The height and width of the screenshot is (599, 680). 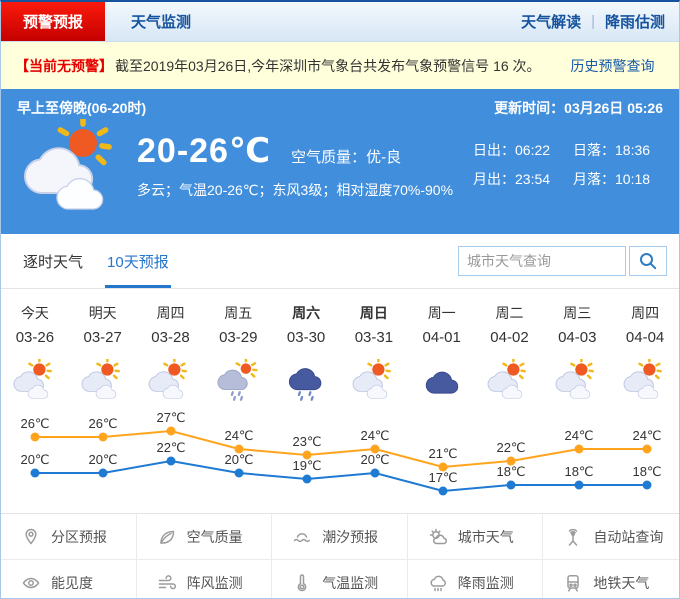 What do you see at coordinates (573, 537) in the screenshot?
I see `station-icon` at bounding box center [573, 537].